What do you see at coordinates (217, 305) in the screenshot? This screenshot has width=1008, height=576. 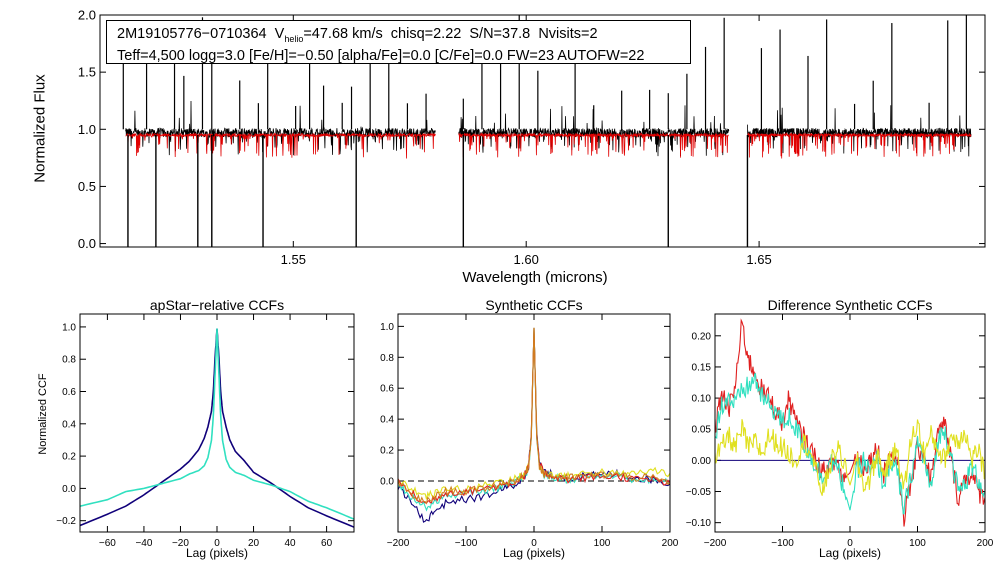 I see `apstar-ccf-title: apStar−relative CCFs` at bounding box center [217, 305].